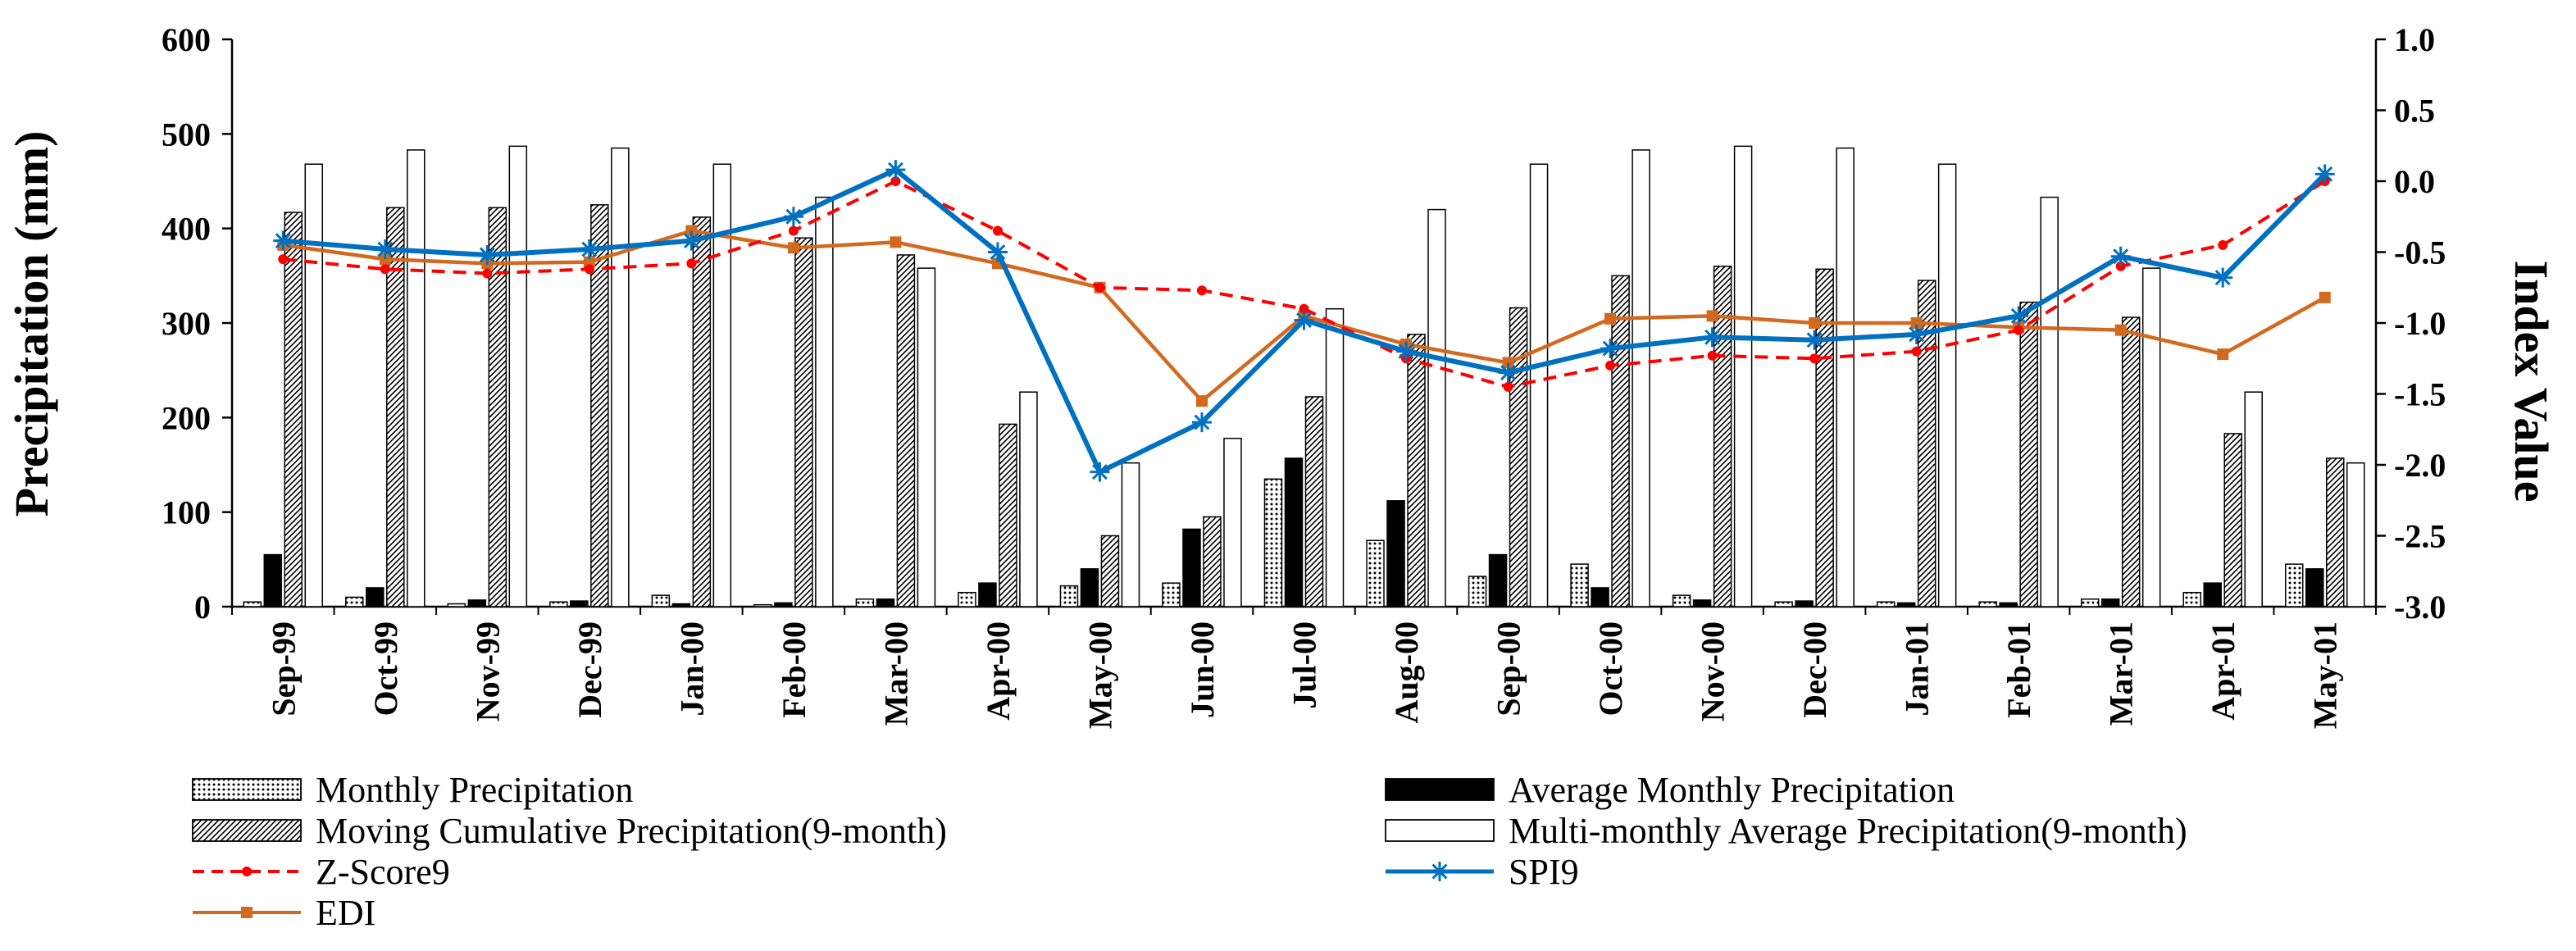 The height and width of the screenshot is (951, 2576). I want to click on y2-tick-label: -1.0, so click(2420, 323).